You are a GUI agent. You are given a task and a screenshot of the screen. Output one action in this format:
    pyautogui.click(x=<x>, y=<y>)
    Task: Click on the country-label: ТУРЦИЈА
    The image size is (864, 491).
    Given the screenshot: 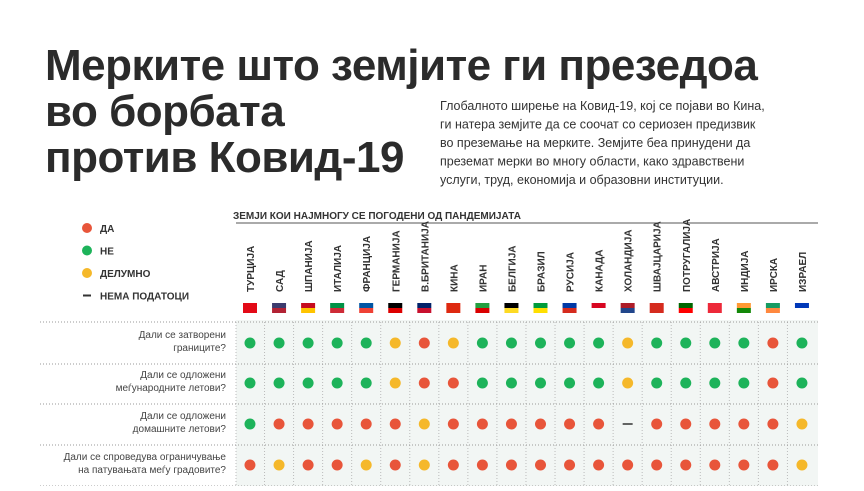 What is the action you would take?
    pyautogui.click(x=251, y=269)
    